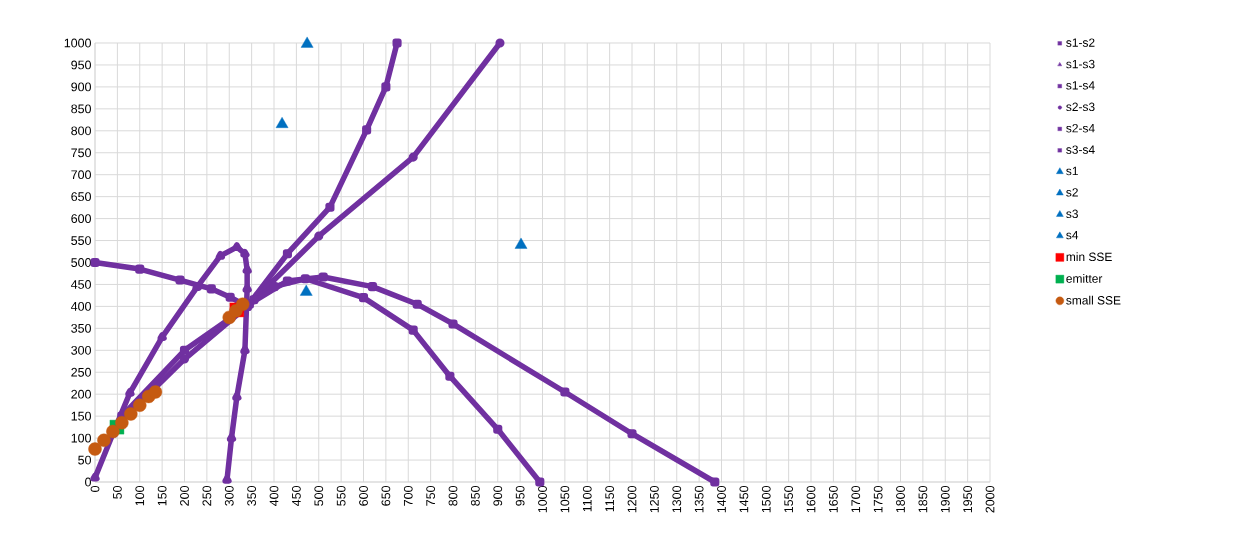  Describe the element at coordinates (319, 496) in the screenshot. I see `x-tick-label: 500` at that location.